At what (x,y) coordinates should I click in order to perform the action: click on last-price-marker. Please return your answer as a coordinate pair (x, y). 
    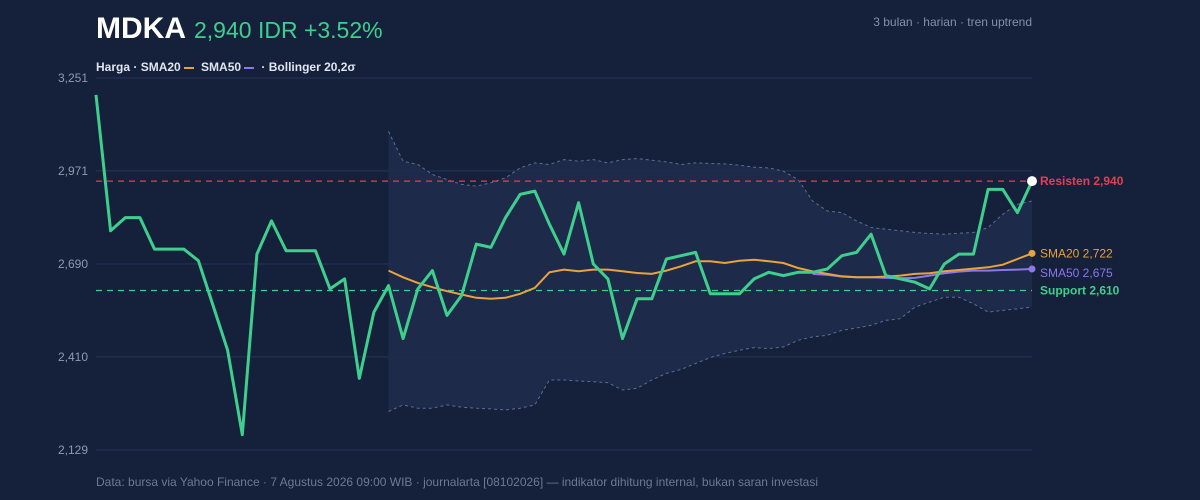
    Looking at the image, I should click on (1032, 181).